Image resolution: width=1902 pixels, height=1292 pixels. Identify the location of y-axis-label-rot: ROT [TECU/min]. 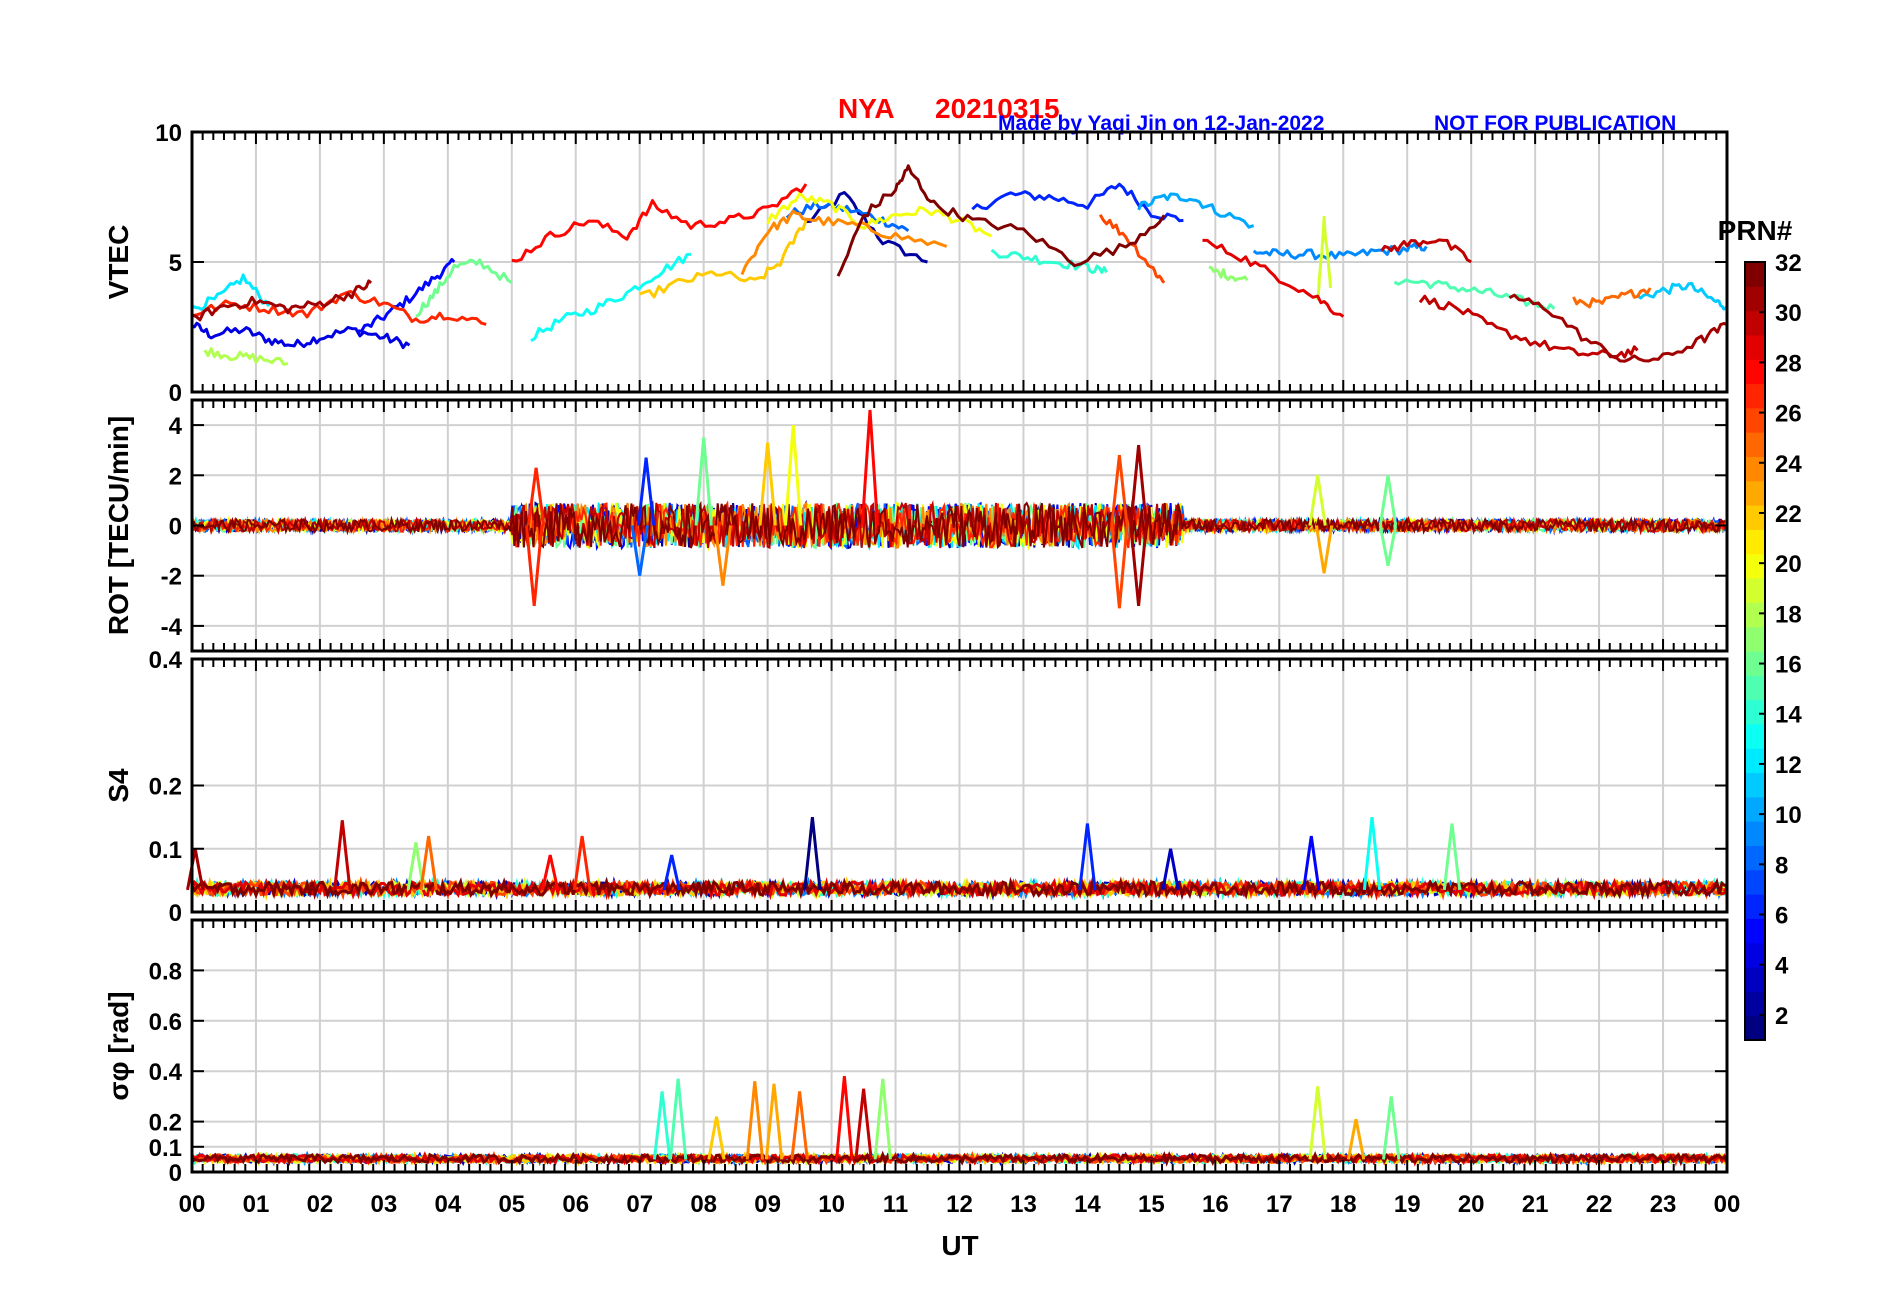
(118, 525).